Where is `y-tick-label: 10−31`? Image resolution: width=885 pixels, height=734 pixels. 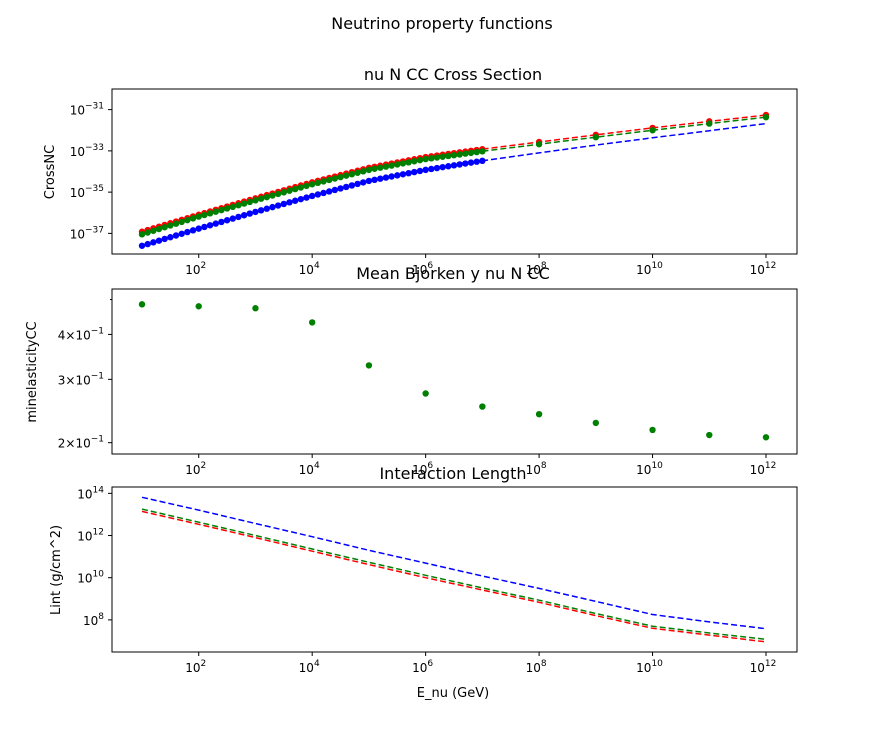 y-tick-label: 10−31 is located at coordinates (87, 110).